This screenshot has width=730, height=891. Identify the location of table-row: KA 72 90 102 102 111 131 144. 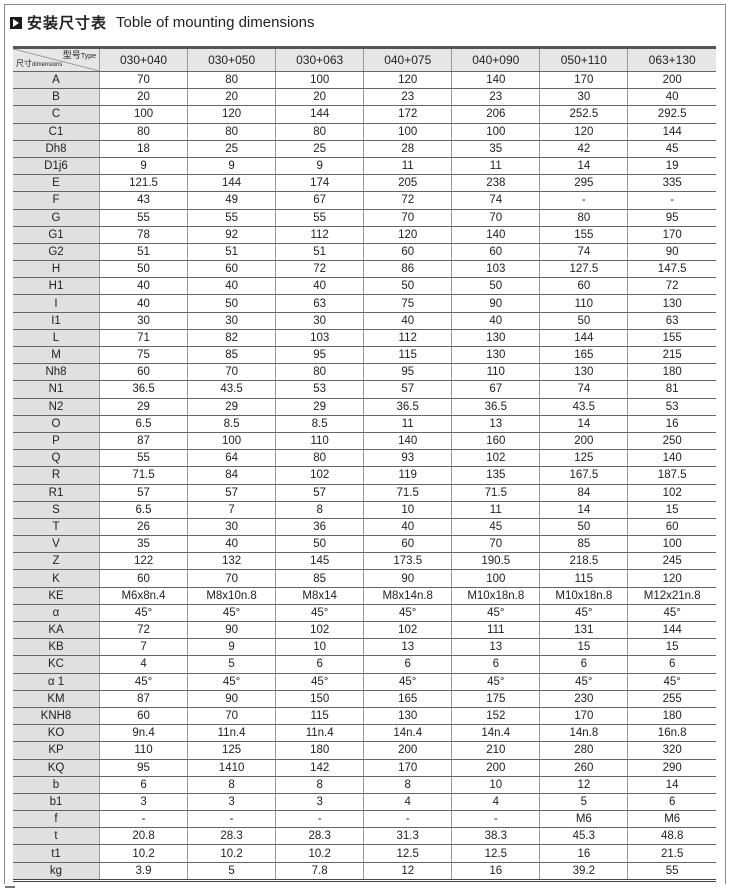
(364, 630).